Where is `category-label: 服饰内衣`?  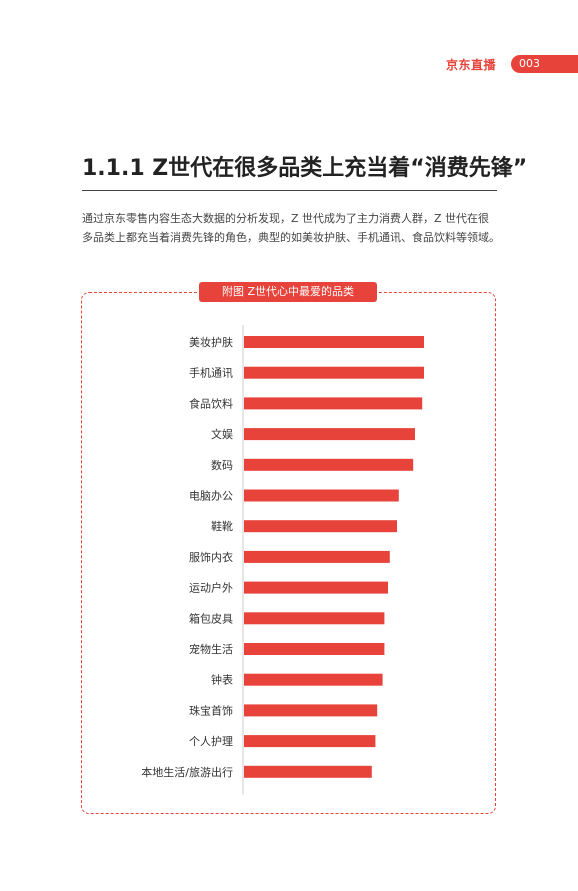
category-label: 服饰内衣 is located at coordinates (211, 557).